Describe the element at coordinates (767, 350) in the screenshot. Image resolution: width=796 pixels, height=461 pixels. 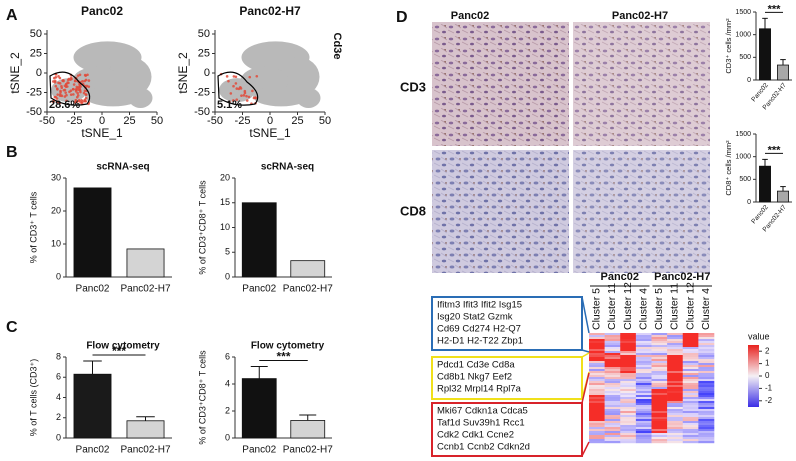
I see `colorbar-tick-label: 2` at that location.